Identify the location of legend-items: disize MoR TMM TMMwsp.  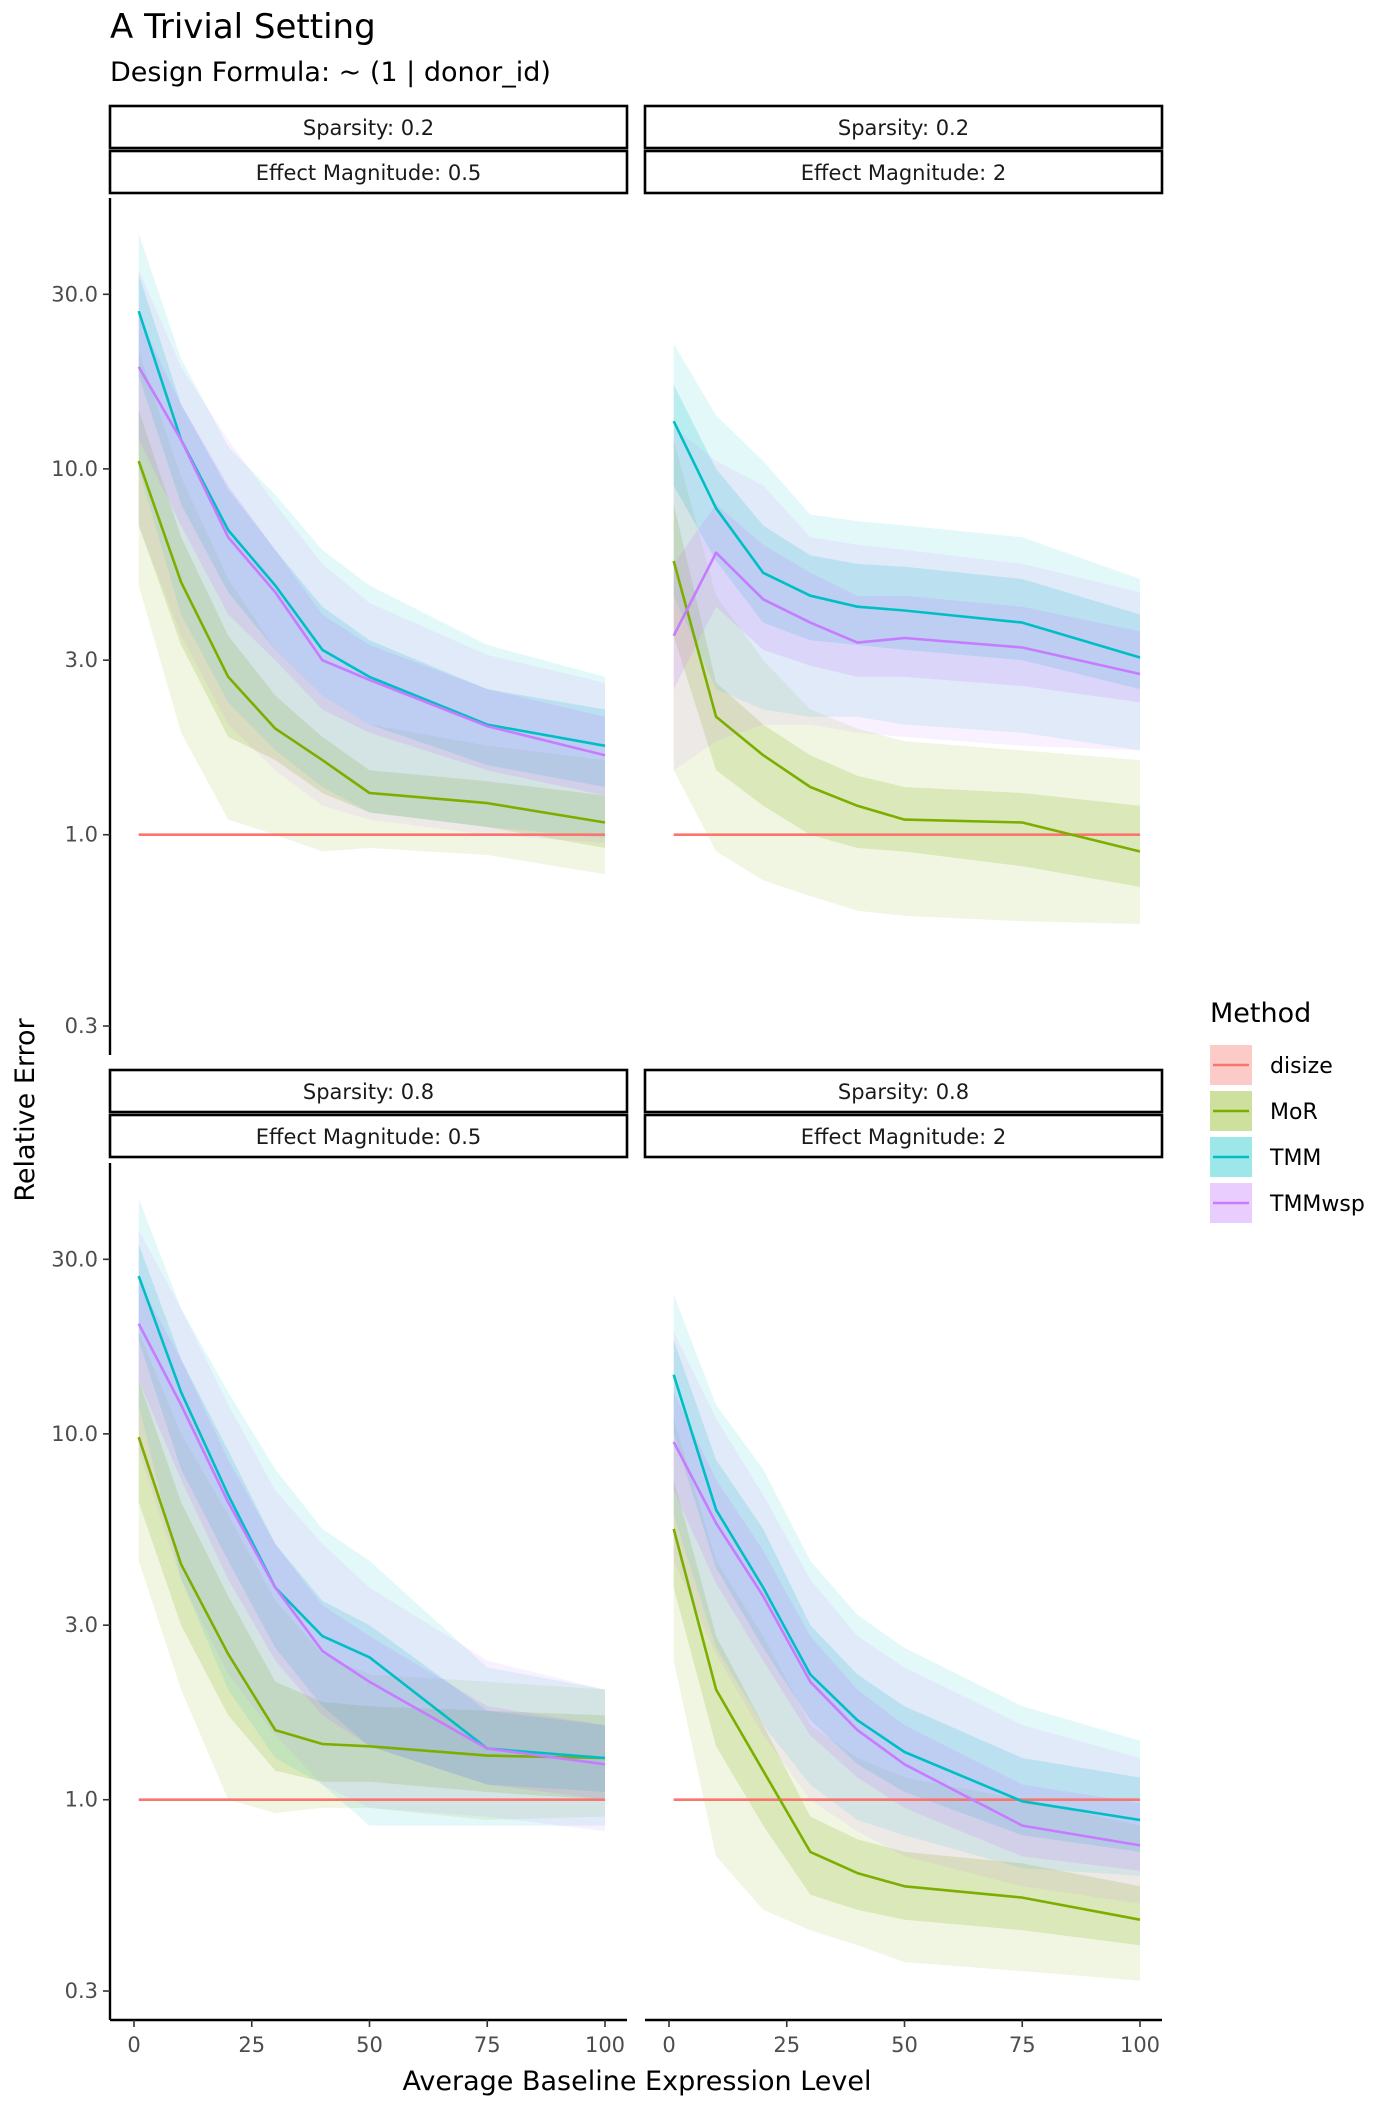
(1287, 1134).